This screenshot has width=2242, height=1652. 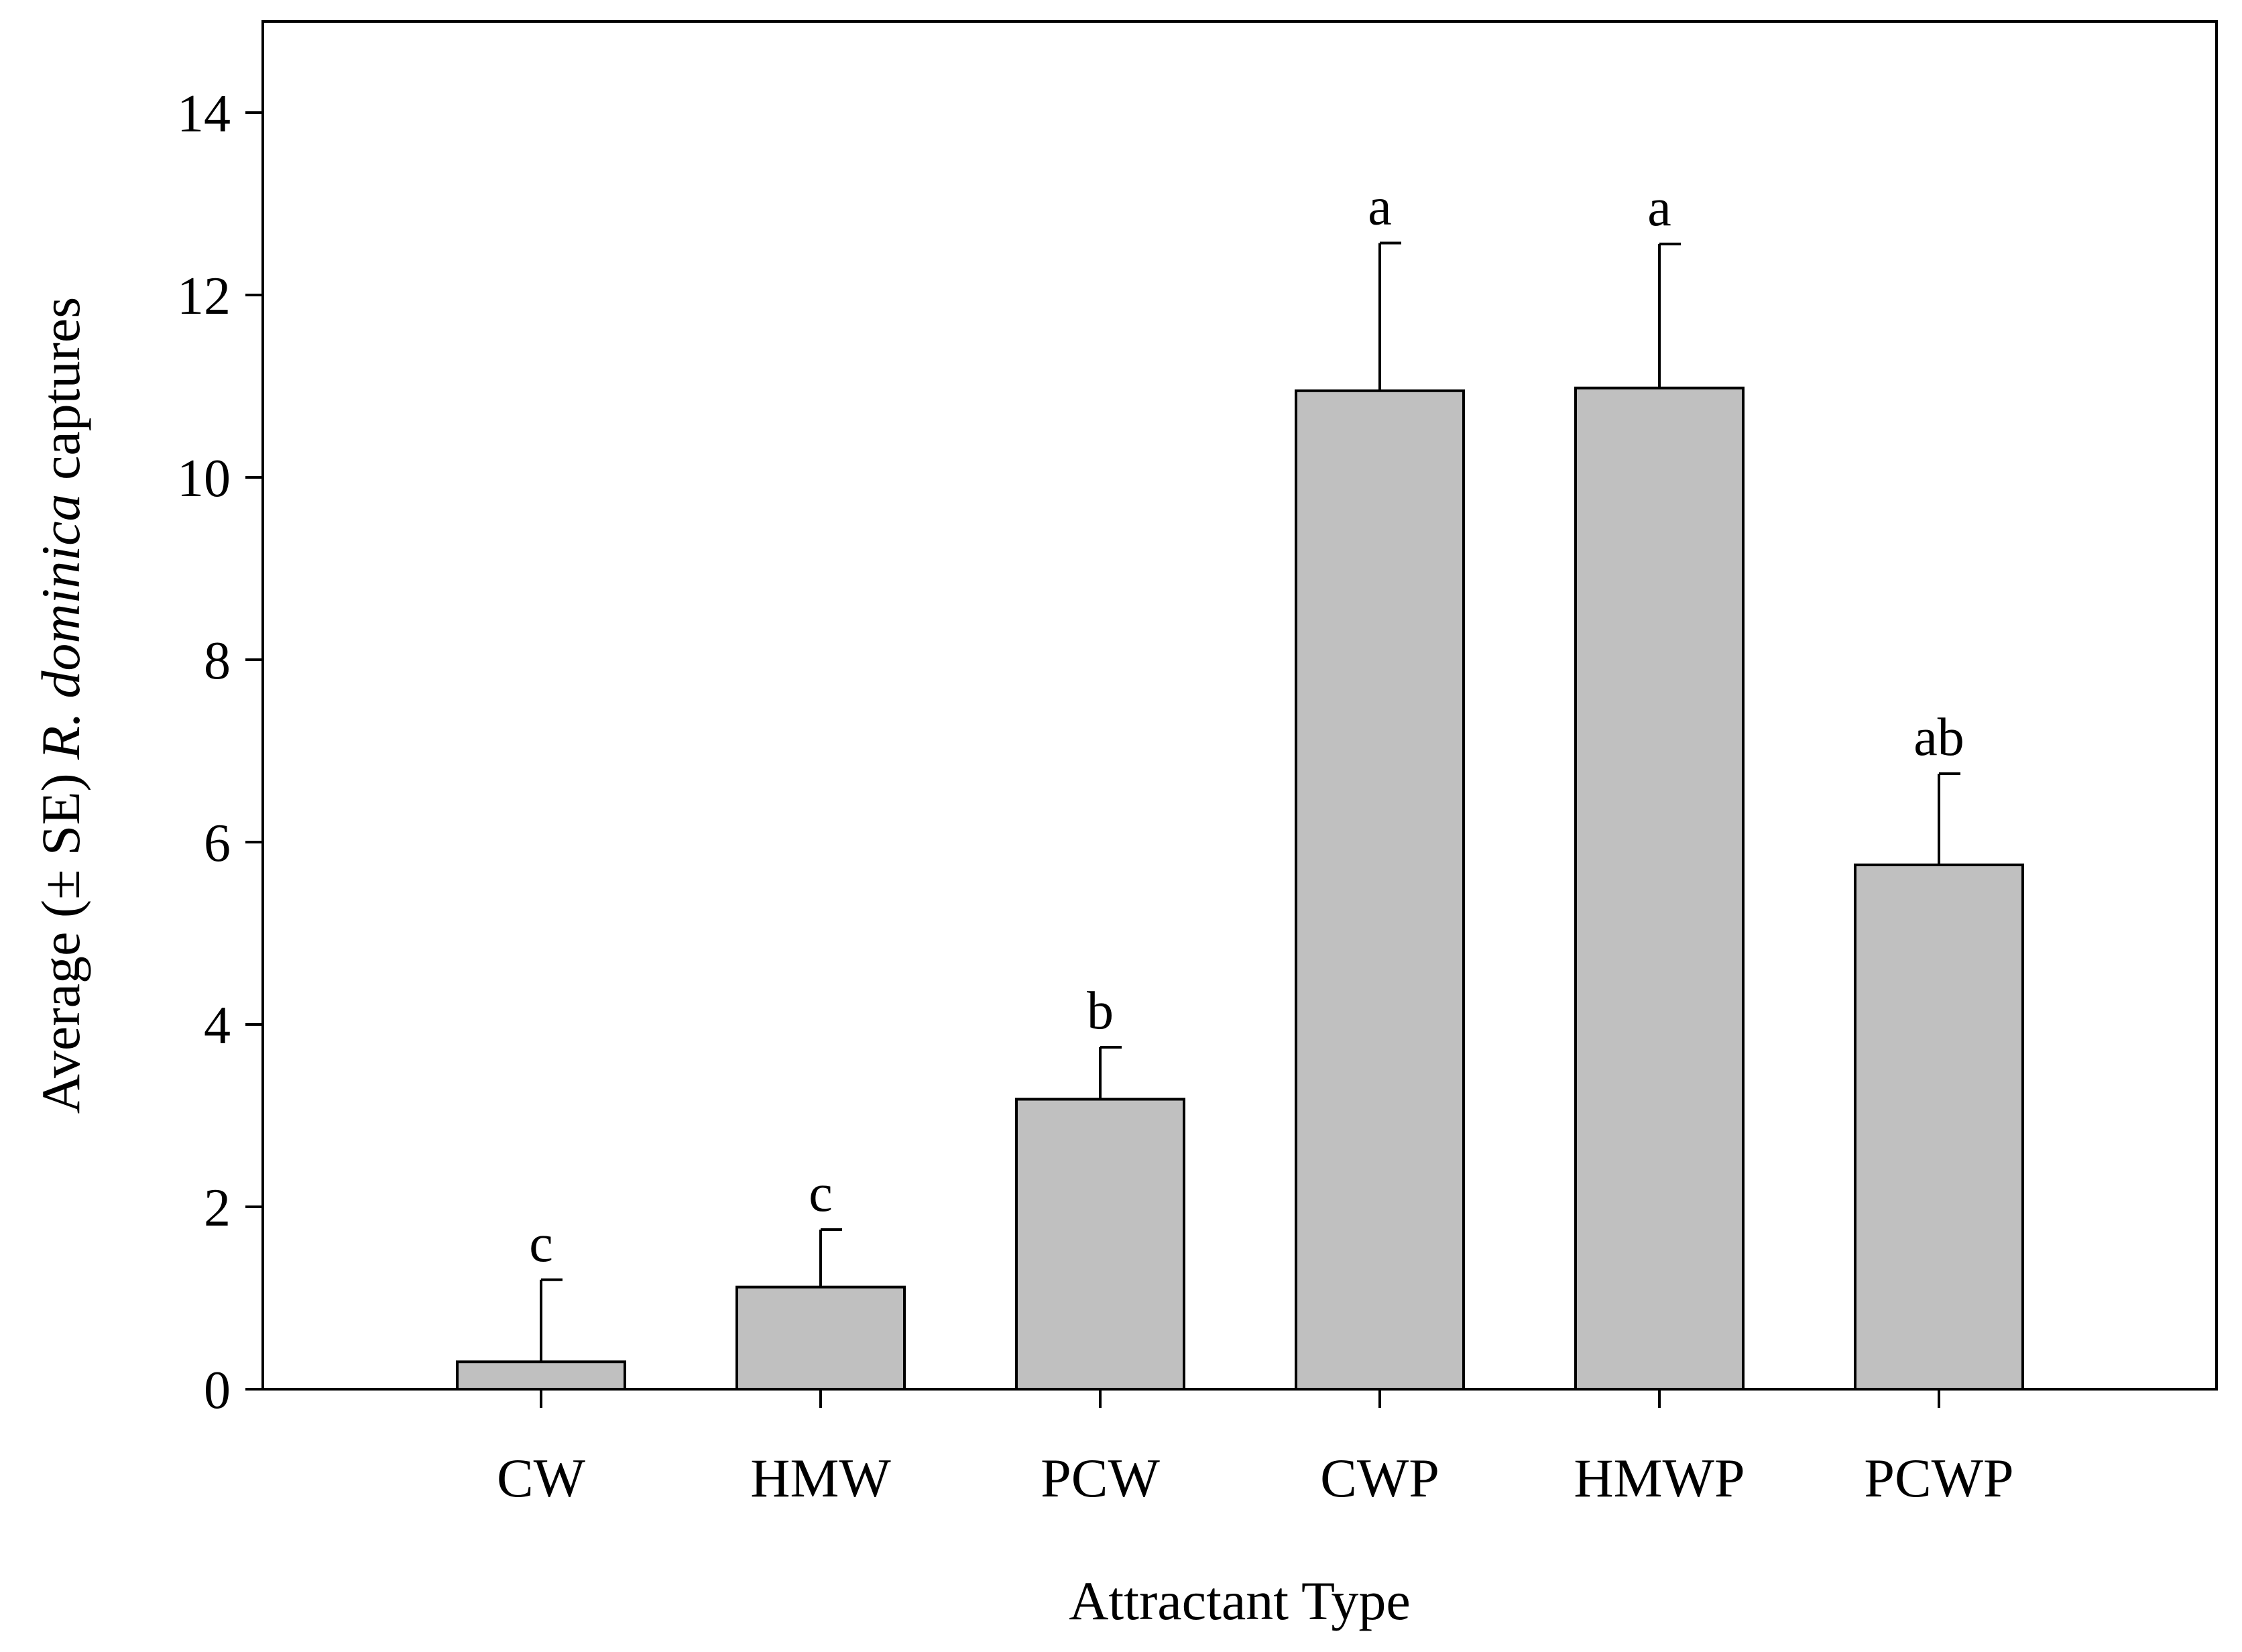 I want to click on y-tick-label: 0, so click(x=217, y=1390).